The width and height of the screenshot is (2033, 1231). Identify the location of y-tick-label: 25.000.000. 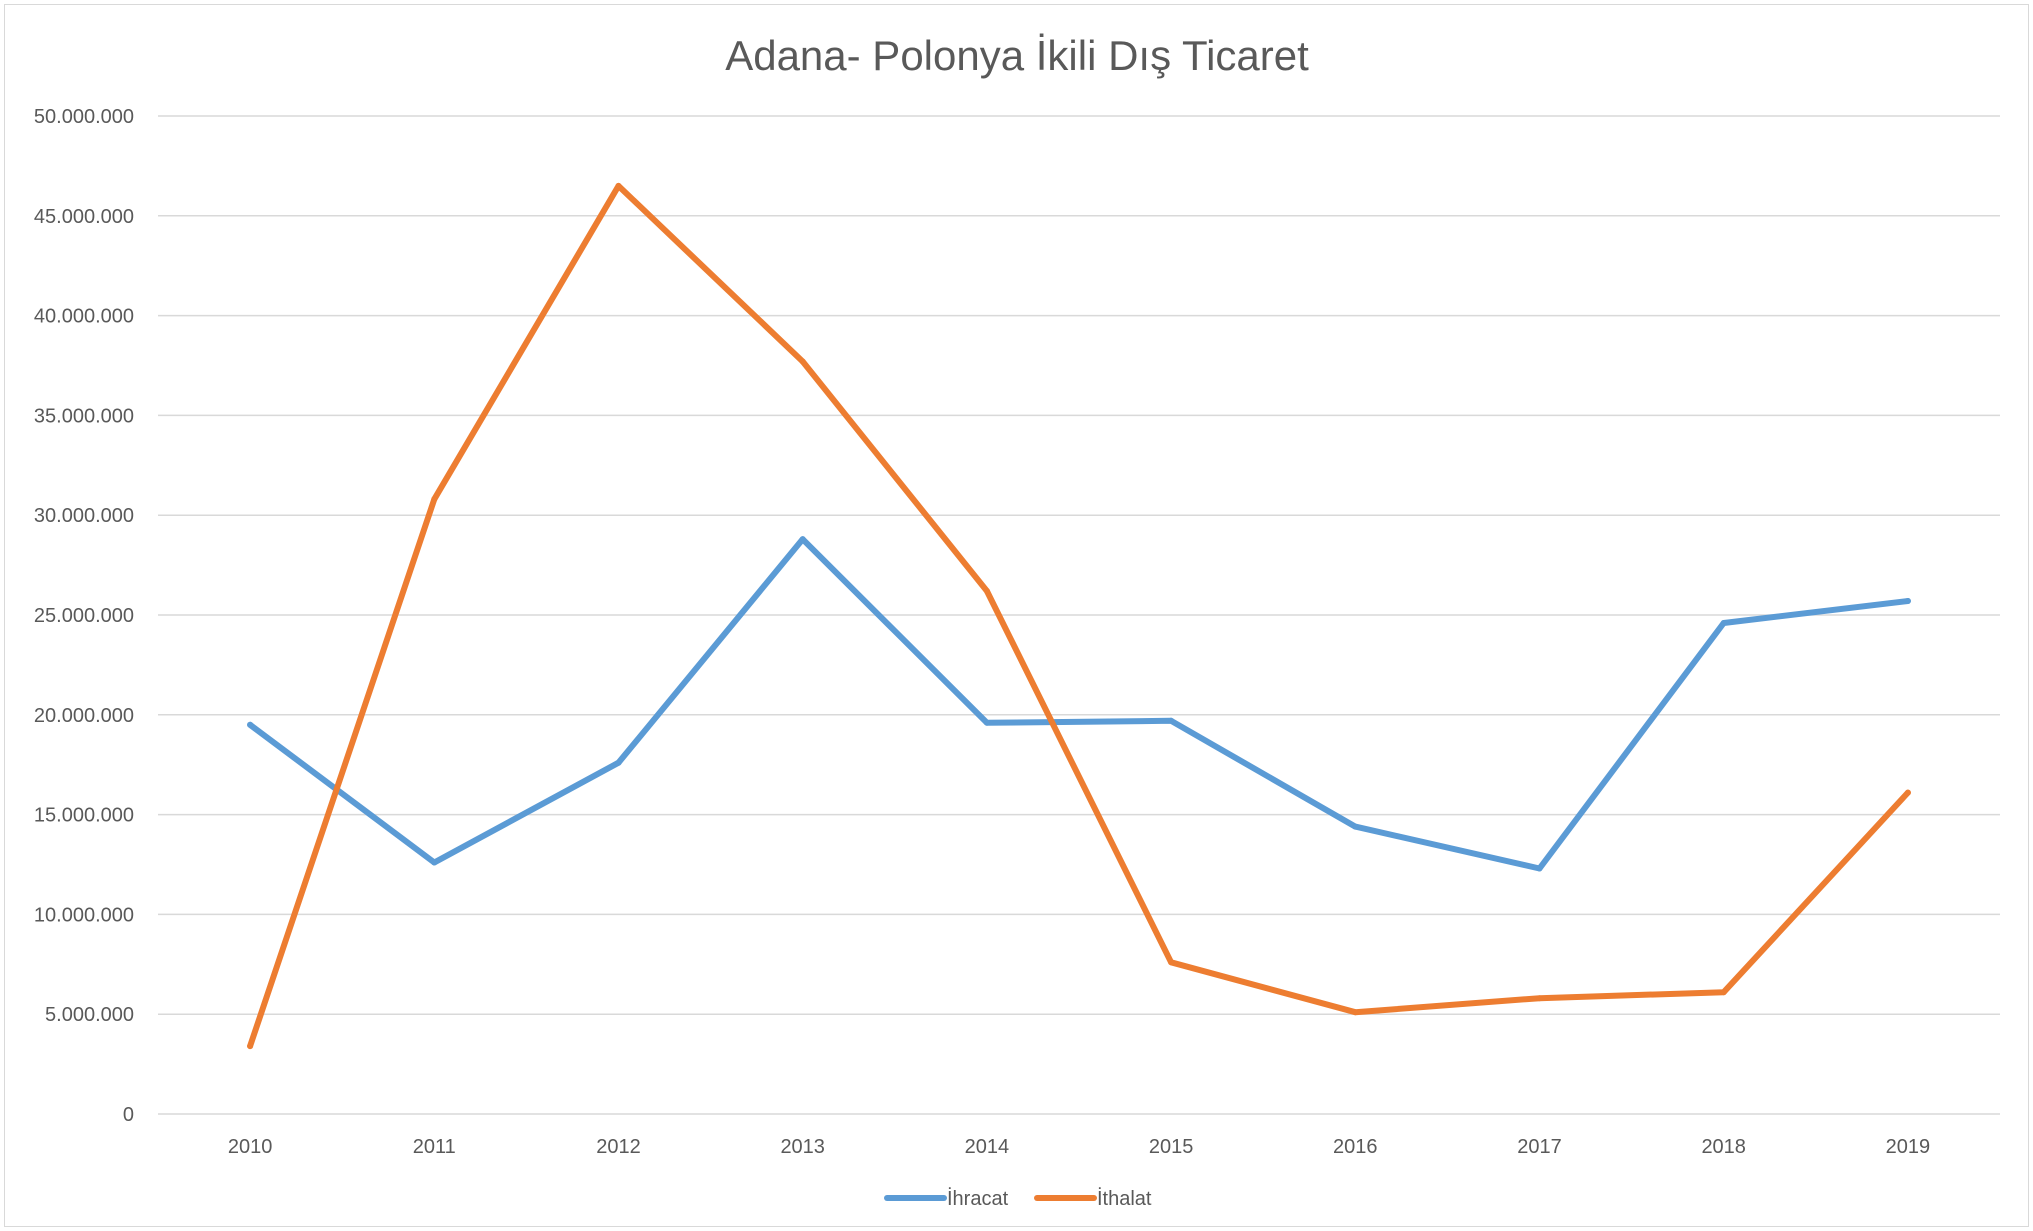
(84, 616).